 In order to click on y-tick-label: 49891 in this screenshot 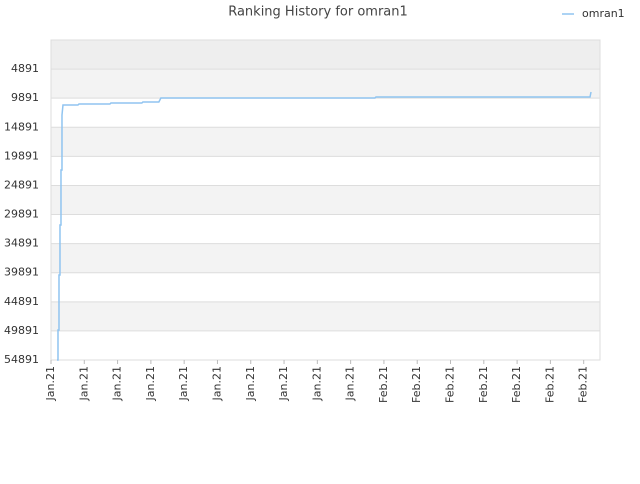, I will do `click(21, 330)`.